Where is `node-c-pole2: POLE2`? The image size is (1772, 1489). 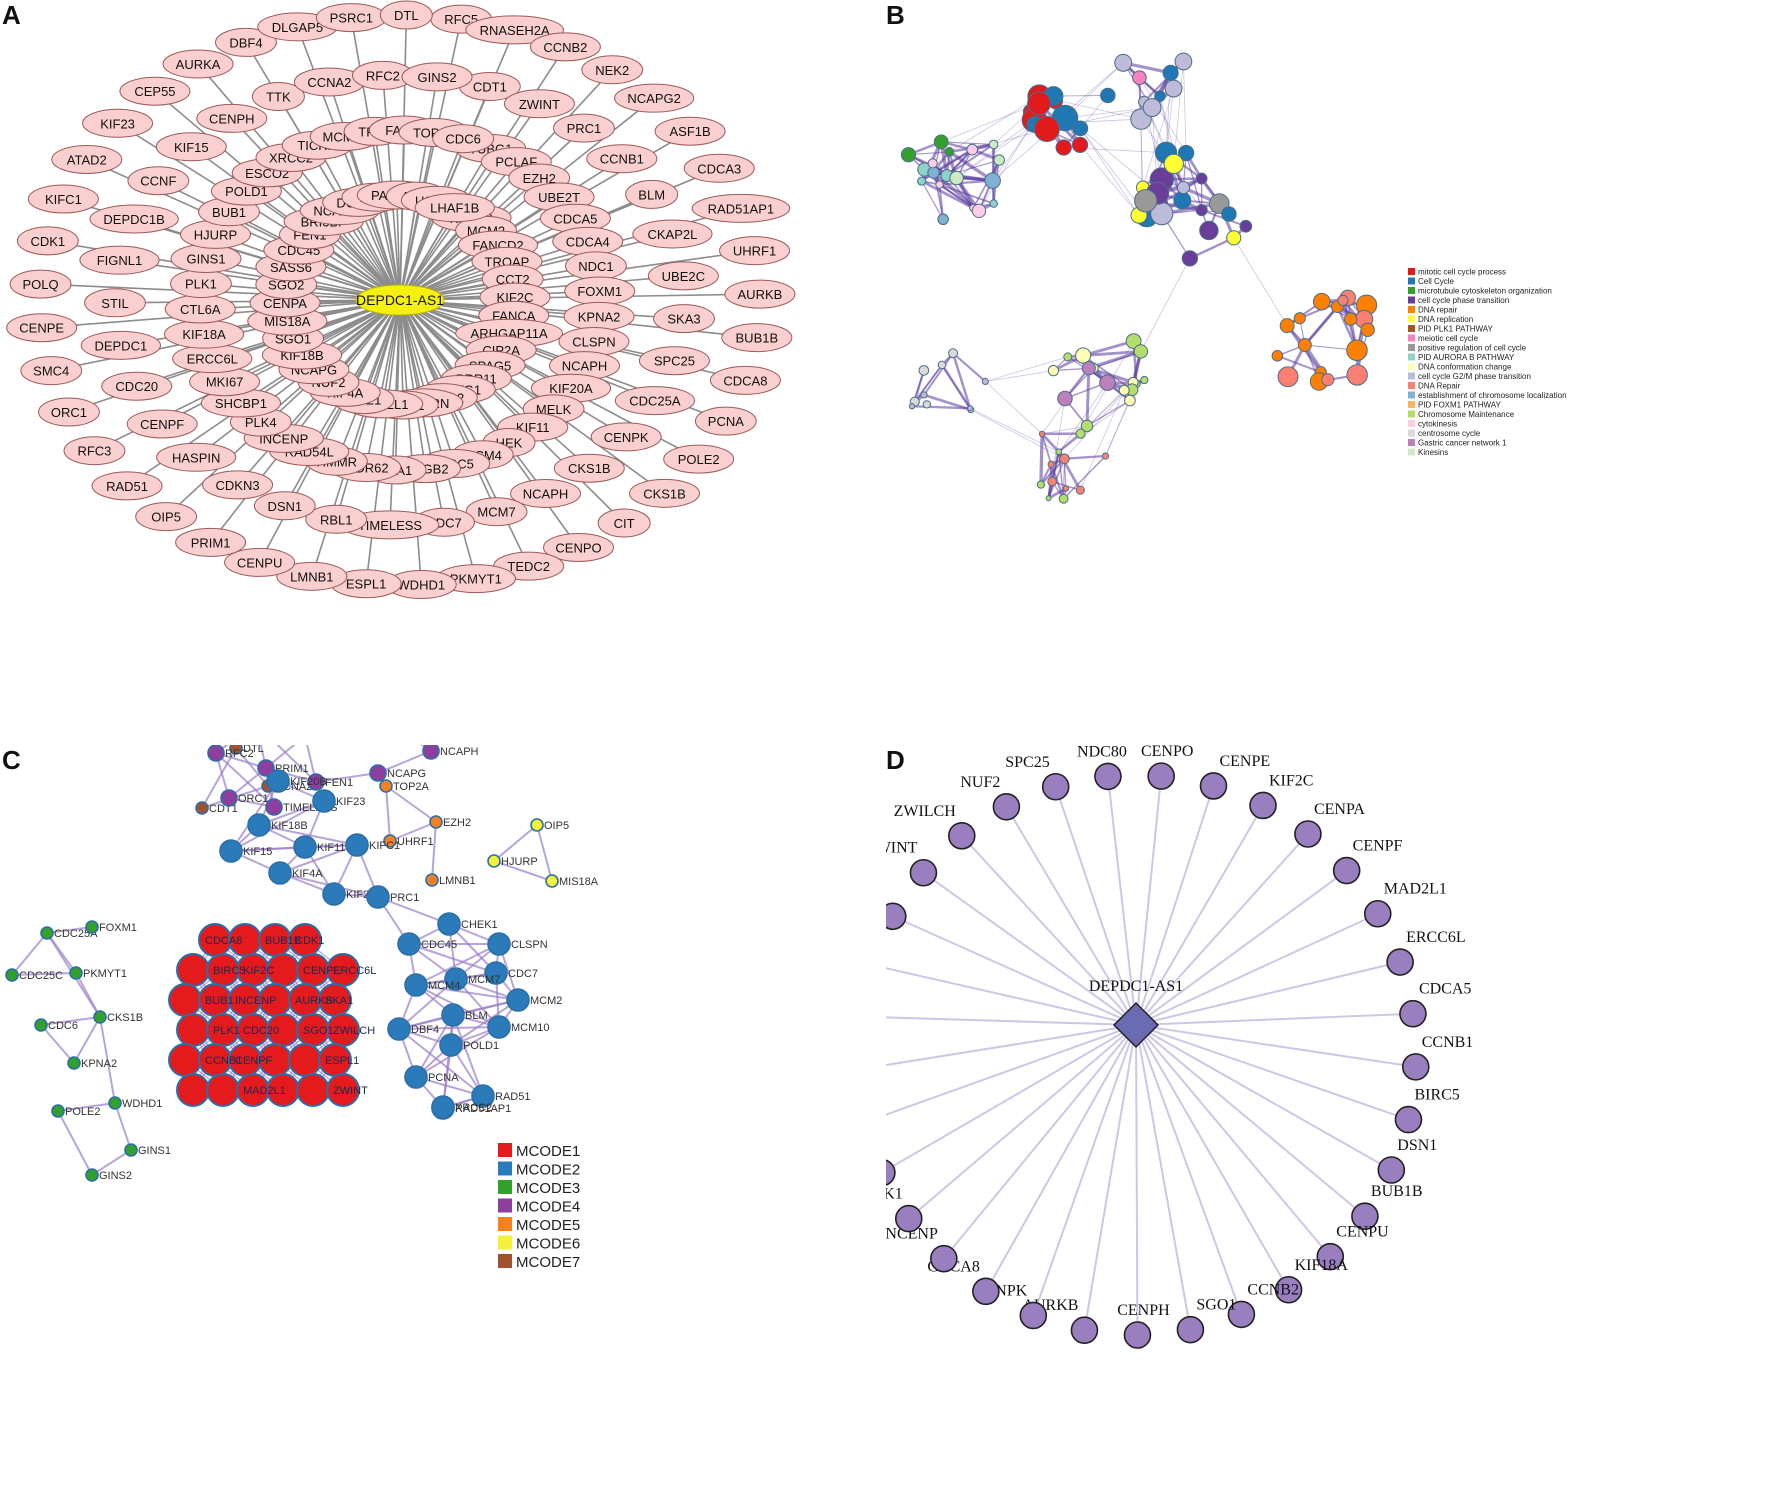
node-c-pole2: POLE2 is located at coordinates (75, 1111).